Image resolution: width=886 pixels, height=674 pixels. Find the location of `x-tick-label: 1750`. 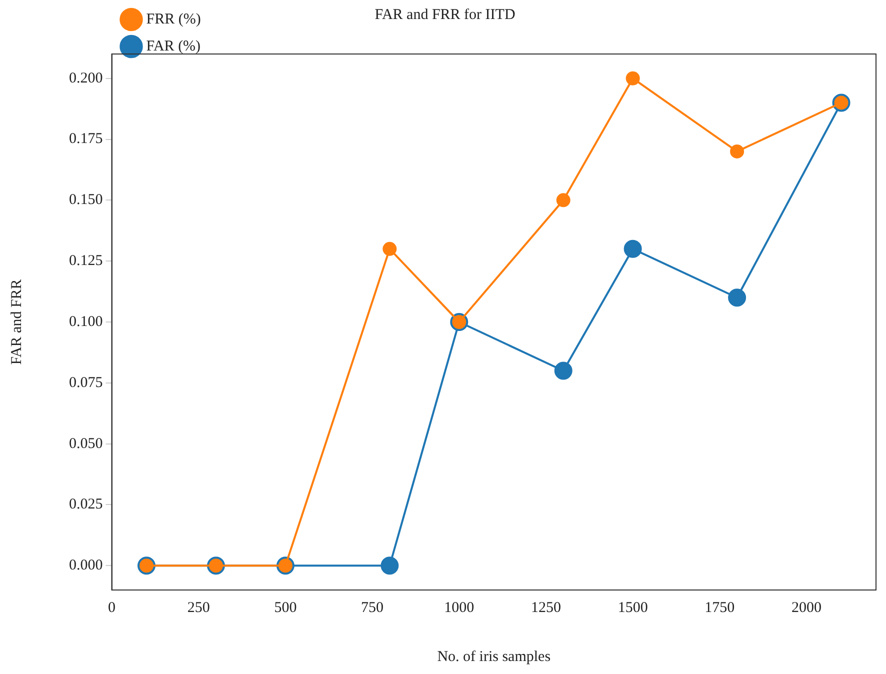

x-tick-label: 1750 is located at coordinates (719, 608).